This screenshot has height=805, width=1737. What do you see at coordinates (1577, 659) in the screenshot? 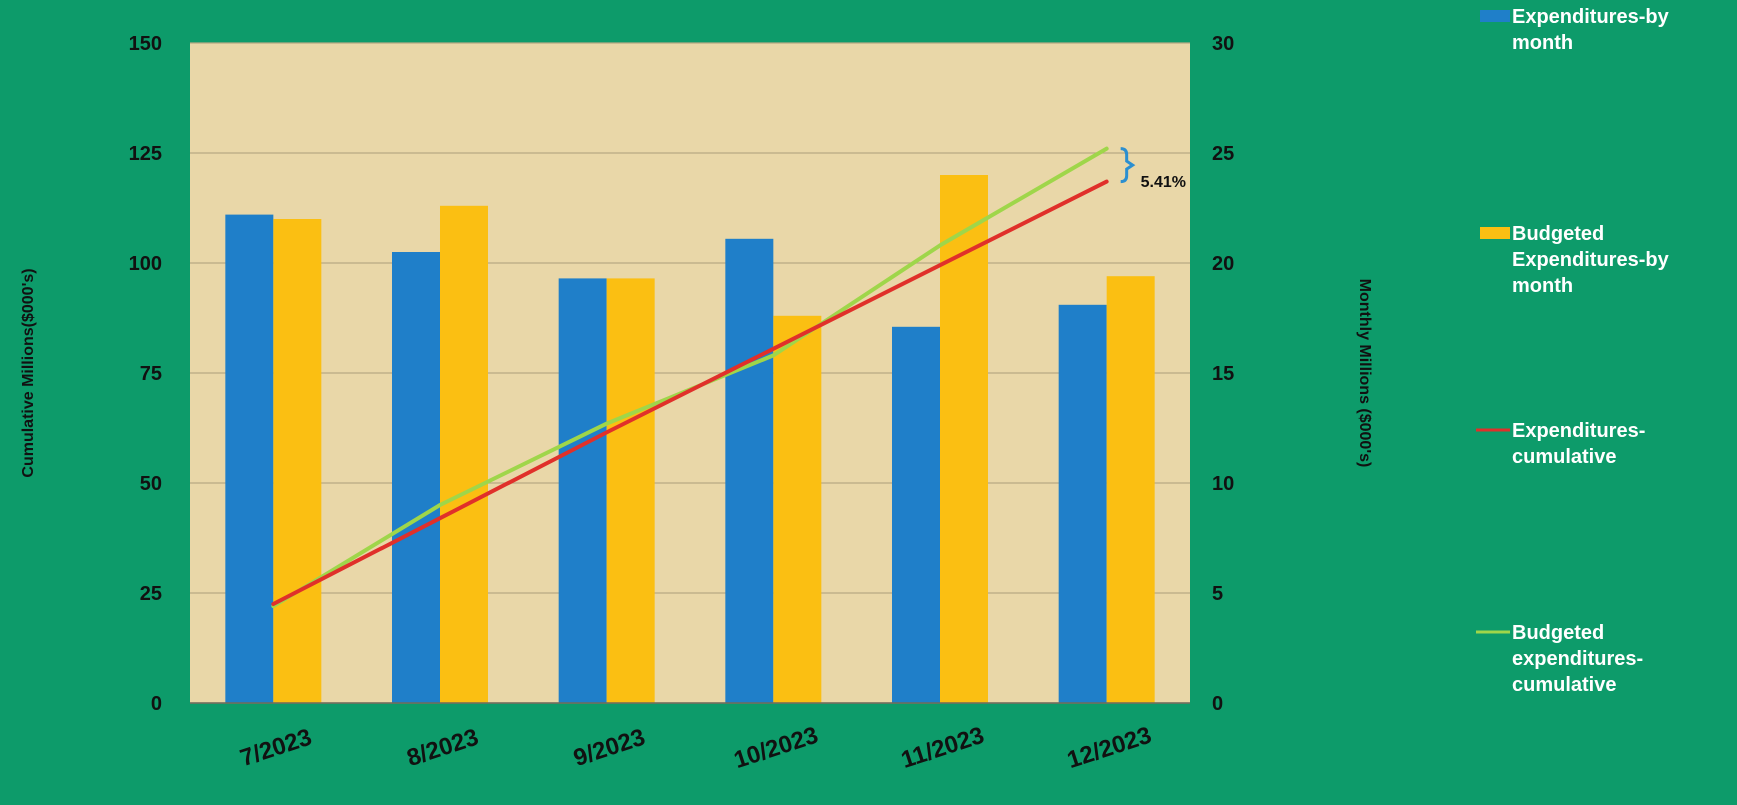
I see `legend-label: expenditures-` at bounding box center [1577, 659].